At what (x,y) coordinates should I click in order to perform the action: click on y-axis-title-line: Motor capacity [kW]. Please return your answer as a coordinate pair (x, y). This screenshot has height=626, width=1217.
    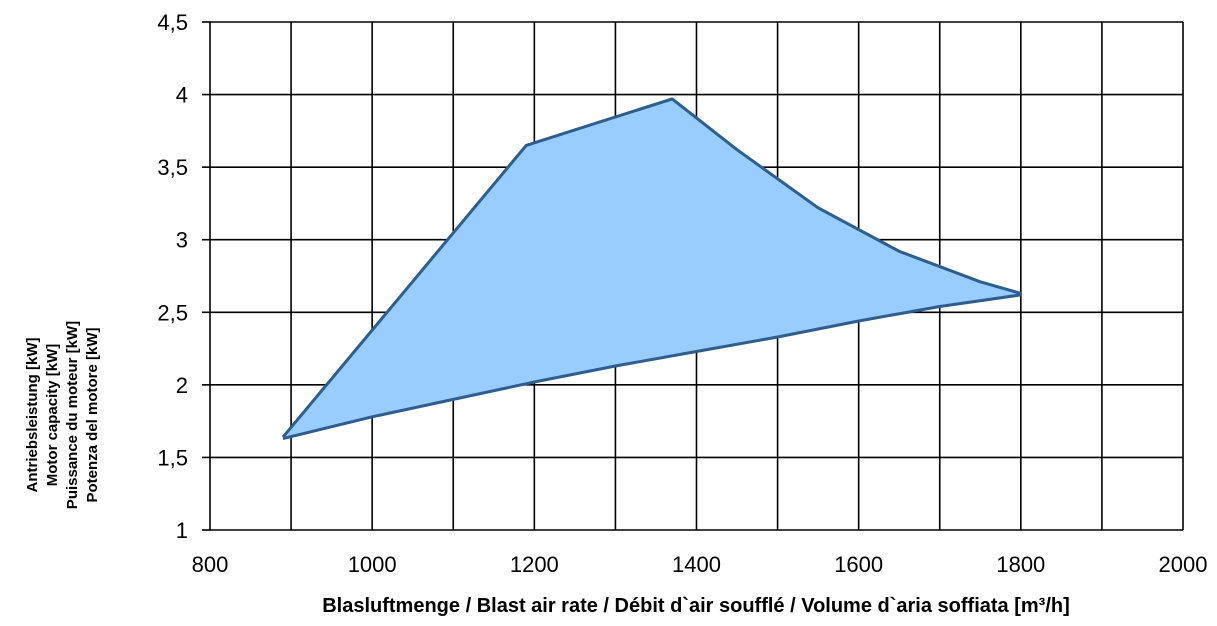
    Looking at the image, I should click on (52, 415).